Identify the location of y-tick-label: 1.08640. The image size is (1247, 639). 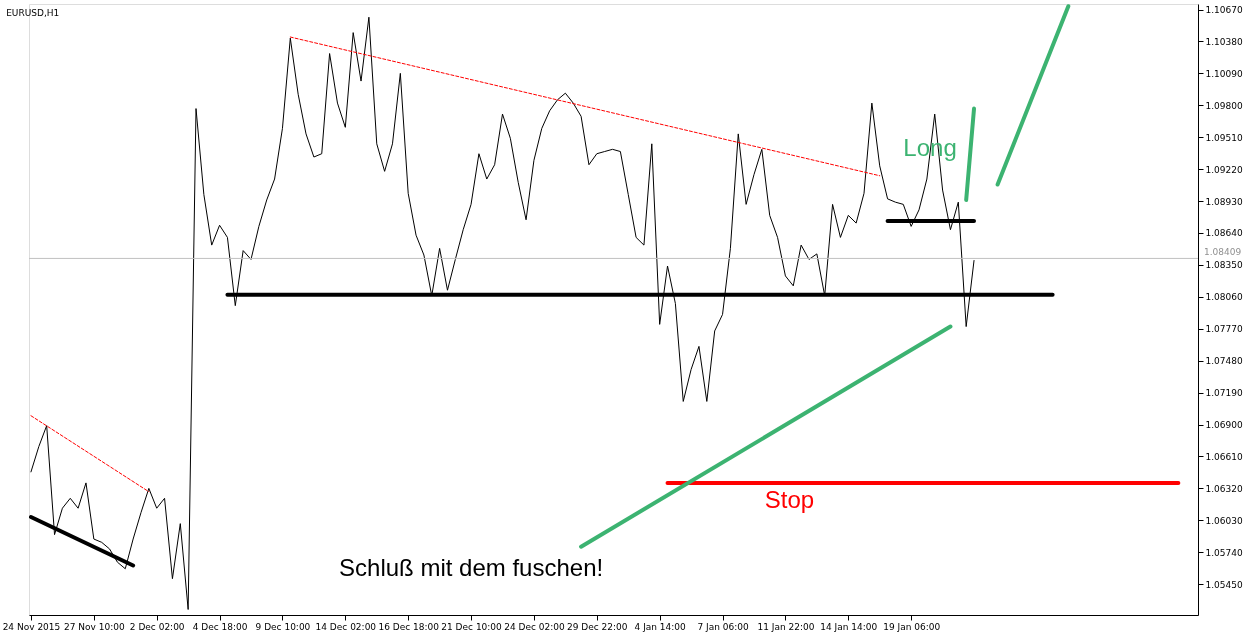
(1224, 233).